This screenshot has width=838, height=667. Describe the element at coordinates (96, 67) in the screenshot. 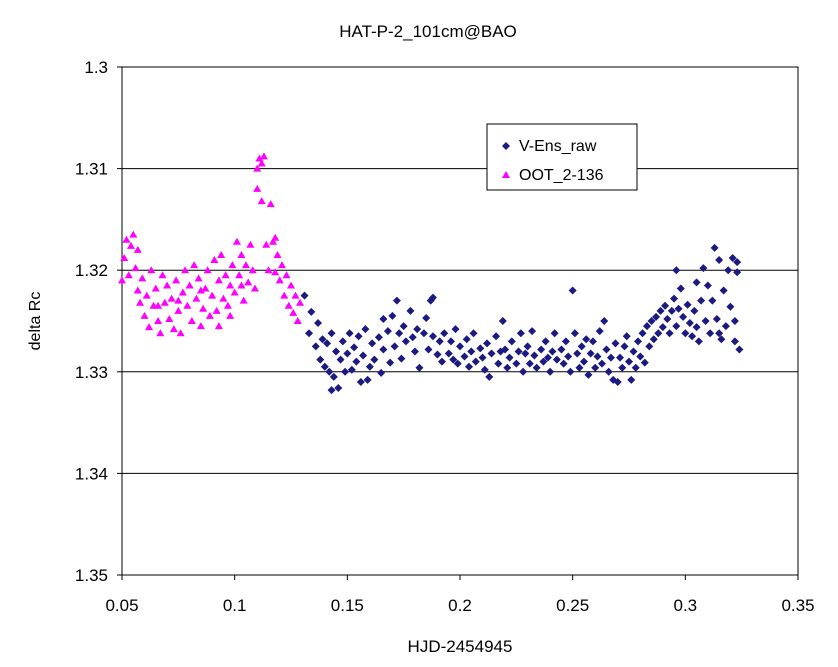

I see `y-tick-label: 1.3` at that location.